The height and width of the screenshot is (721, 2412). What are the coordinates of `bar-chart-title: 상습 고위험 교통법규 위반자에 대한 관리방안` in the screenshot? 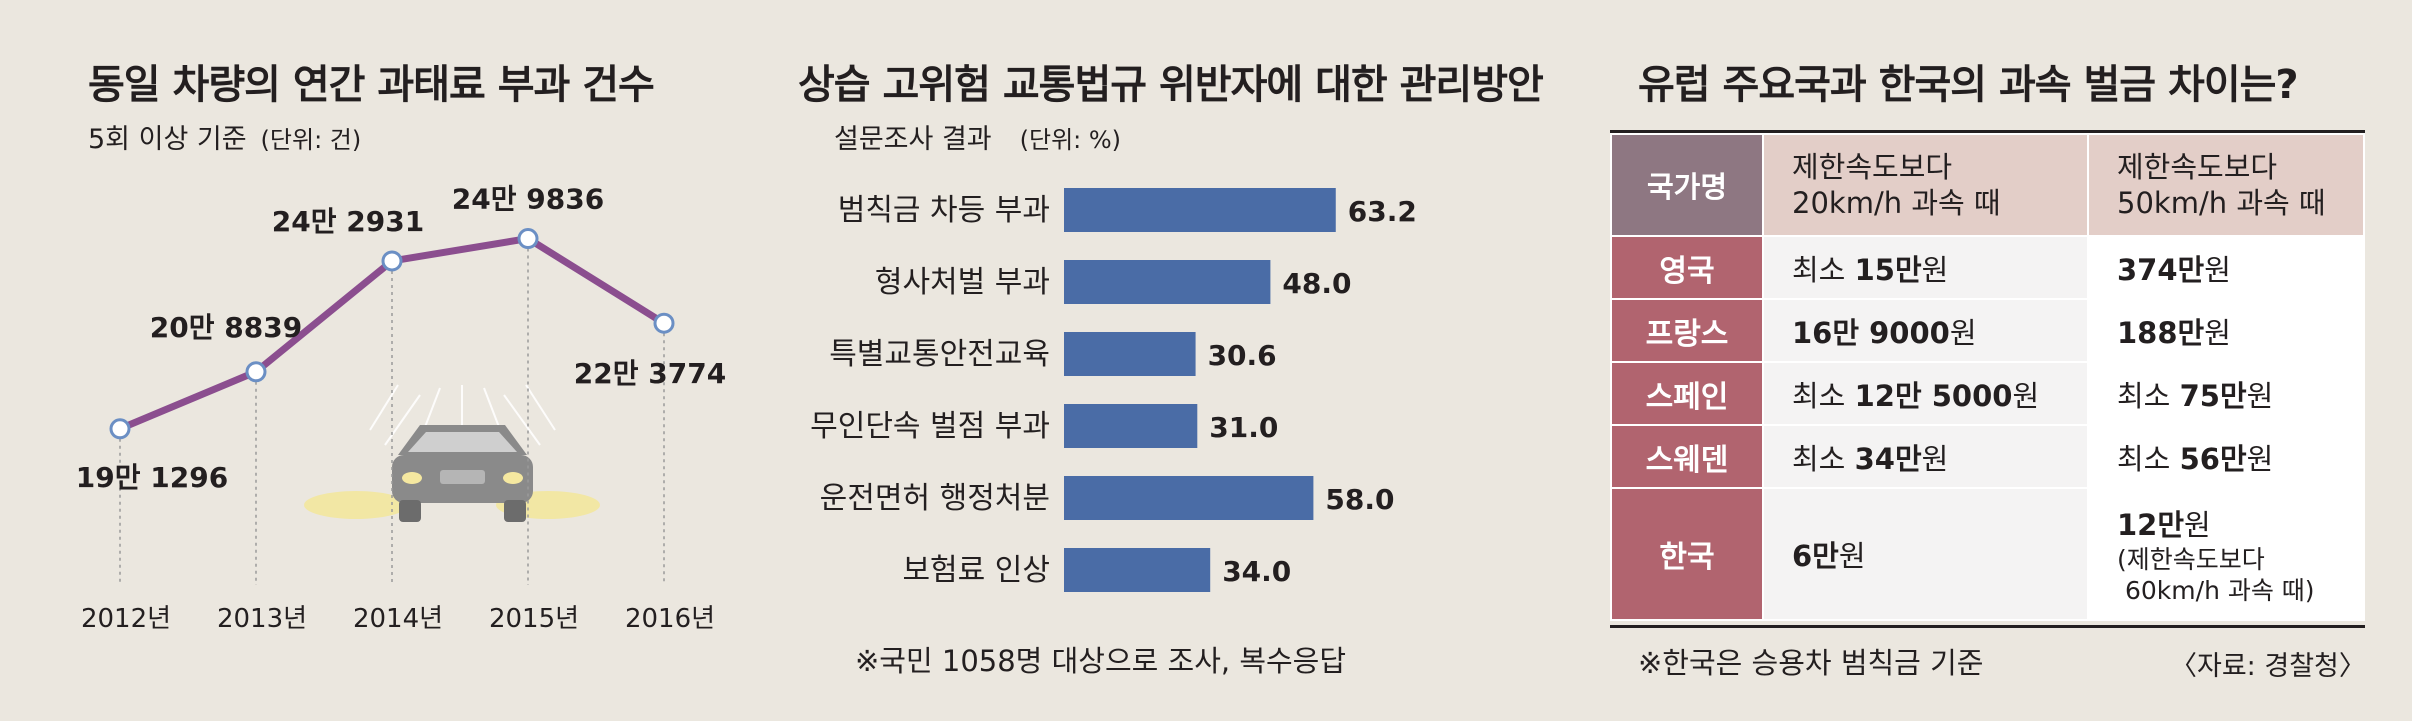 It's located at (1171, 85).